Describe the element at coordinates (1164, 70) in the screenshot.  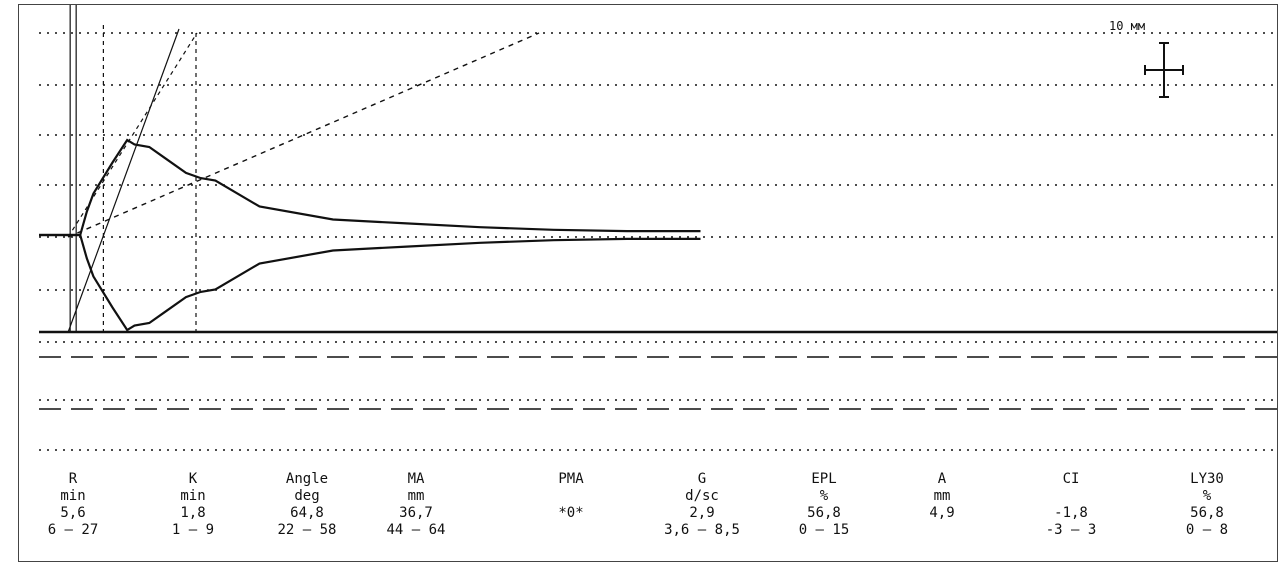
I see `scale-bar-icon` at that location.